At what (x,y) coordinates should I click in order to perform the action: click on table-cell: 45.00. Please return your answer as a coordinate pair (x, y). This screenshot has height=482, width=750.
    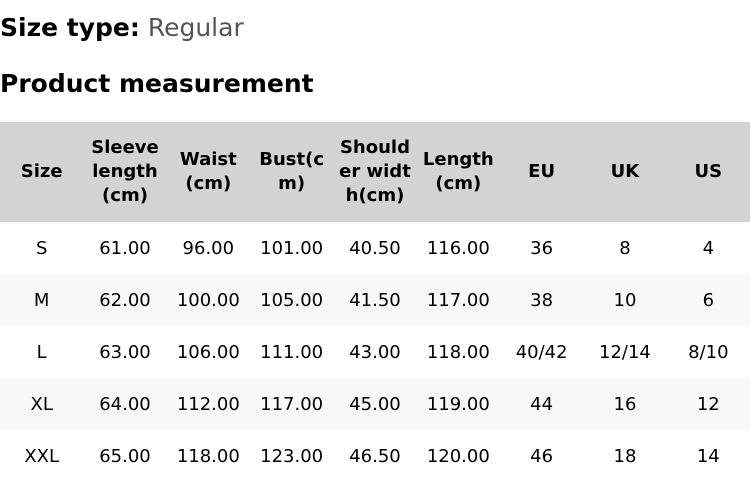
    Looking at the image, I should click on (375, 404).